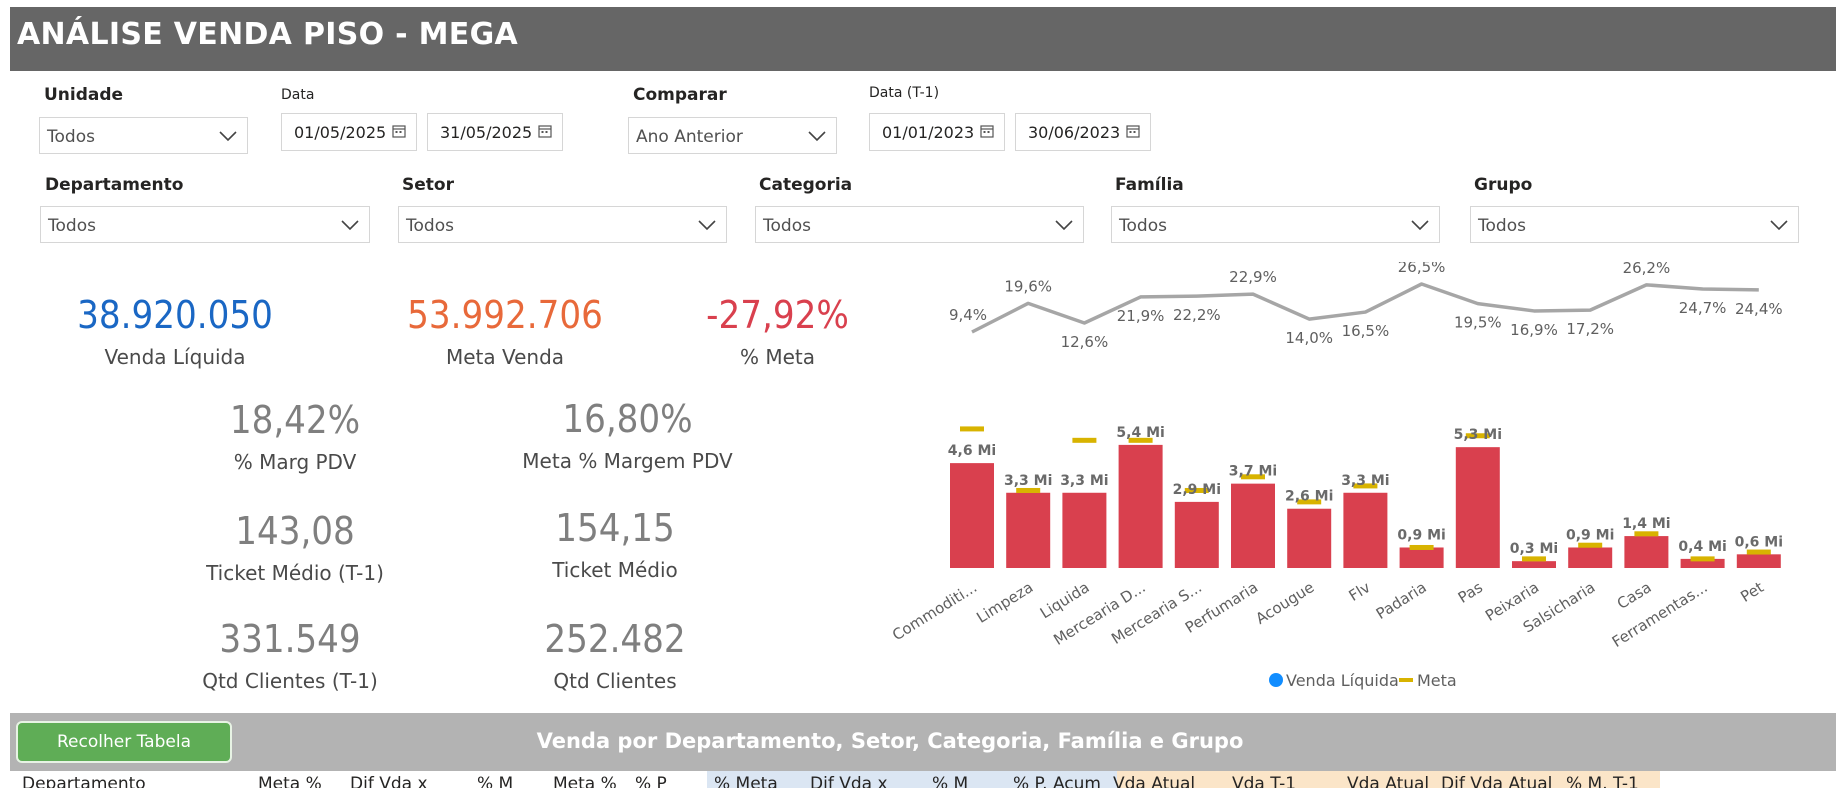 The width and height of the screenshot is (1837, 788). Describe the element at coordinates (1143, 226) in the screenshot. I see `familia-value: Todos` at that location.